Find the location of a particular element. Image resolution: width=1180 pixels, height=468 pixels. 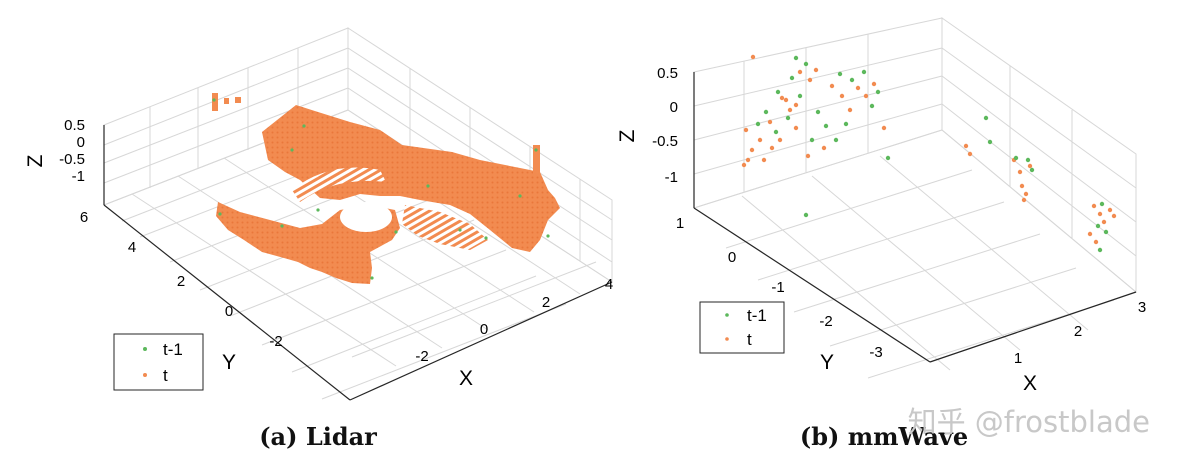

mmwave-zt-3: -0.5 is located at coordinates (665, 141).